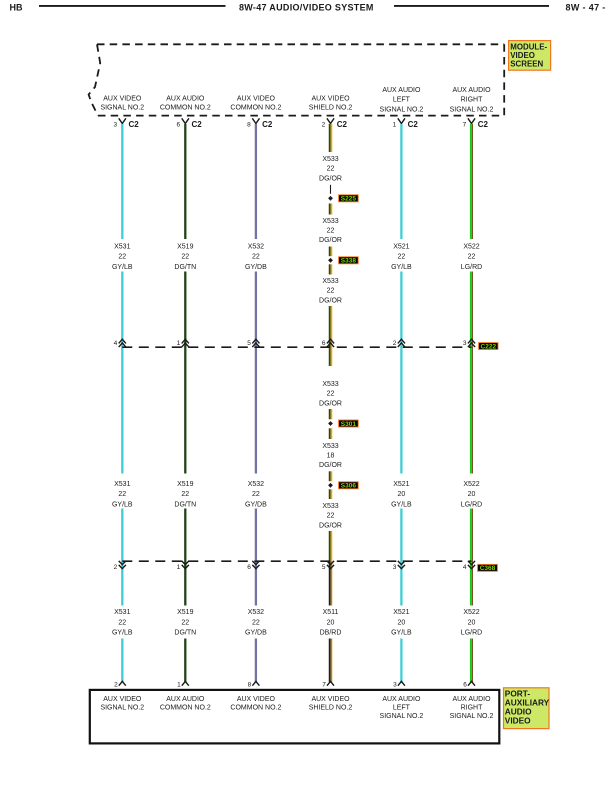  Describe the element at coordinates (402, 100) in the screenshot. I see `svg-text: LEFT` at that location.